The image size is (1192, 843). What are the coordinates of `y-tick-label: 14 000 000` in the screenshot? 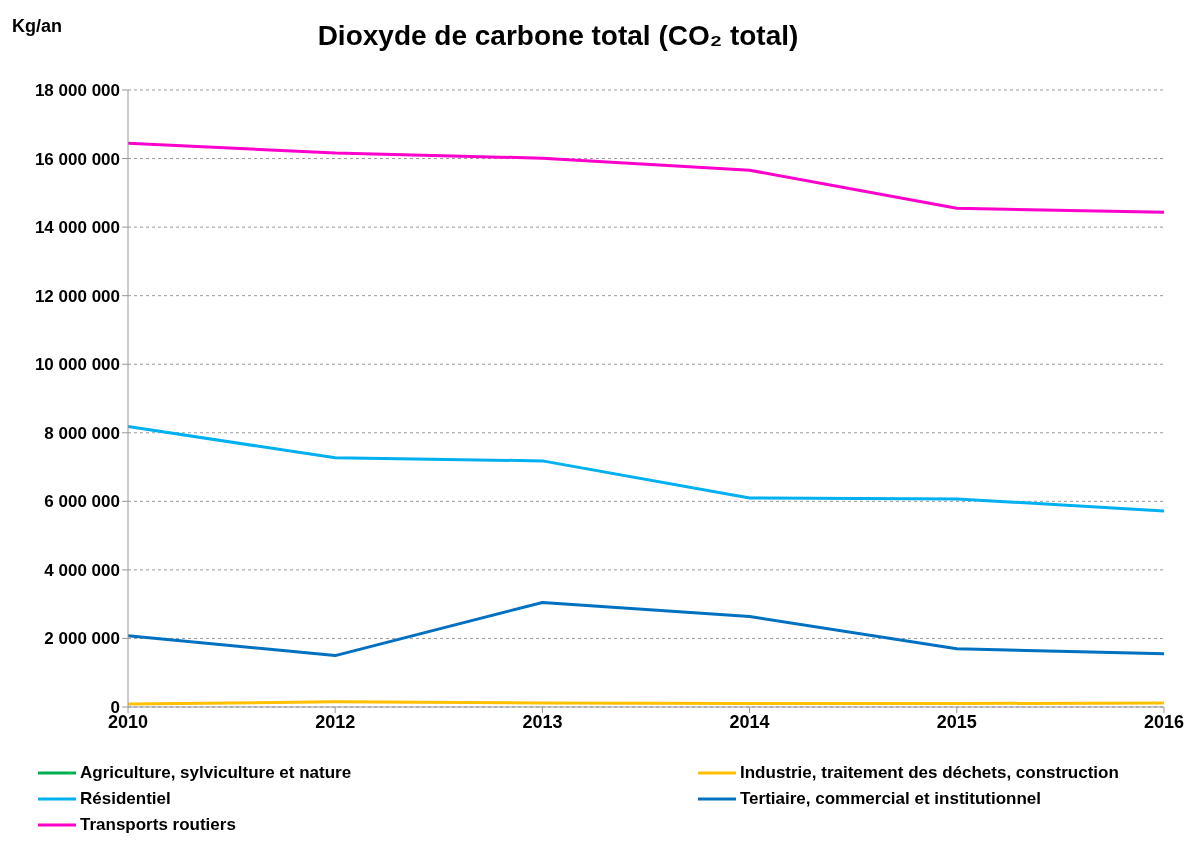 It's located at (77, 228).